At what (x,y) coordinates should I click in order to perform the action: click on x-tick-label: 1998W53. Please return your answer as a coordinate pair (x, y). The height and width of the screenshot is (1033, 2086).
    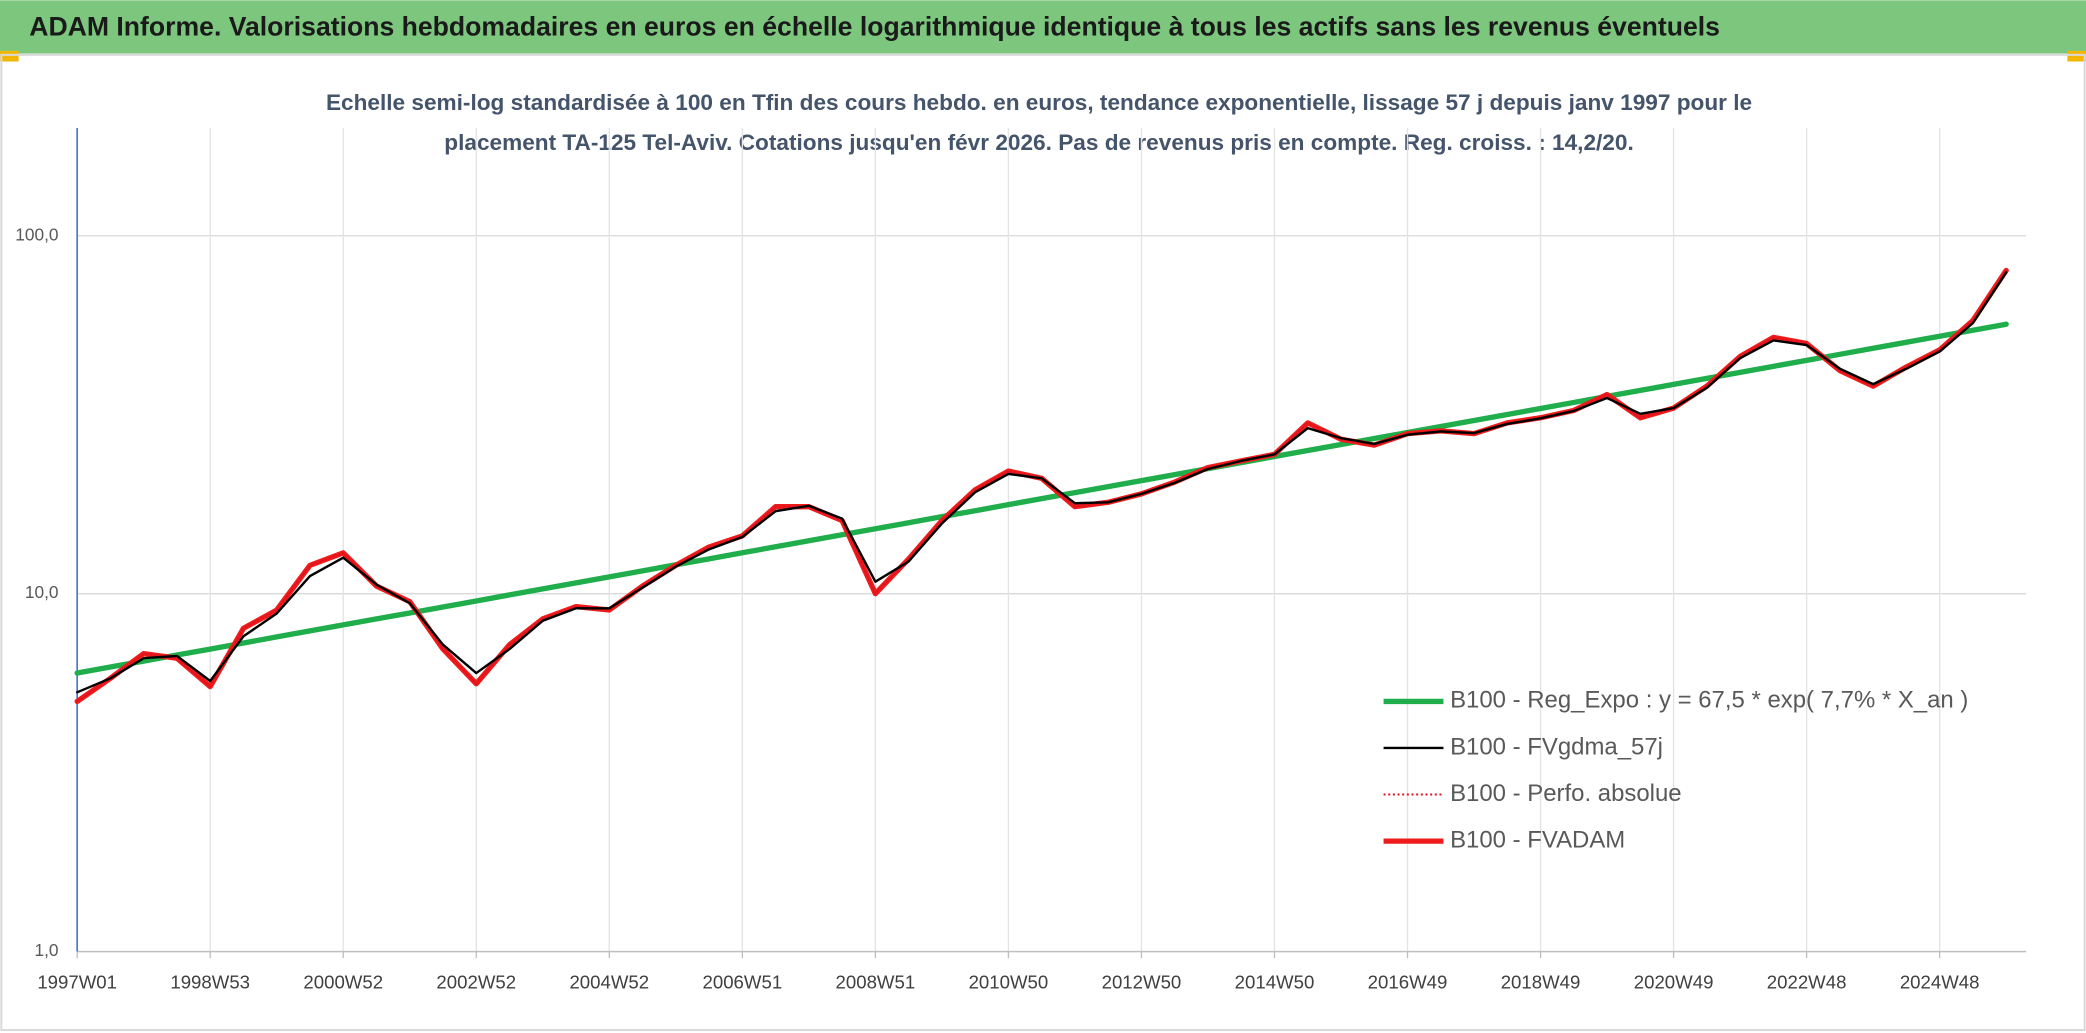
    Looking at the image, I should click on (210, 981).